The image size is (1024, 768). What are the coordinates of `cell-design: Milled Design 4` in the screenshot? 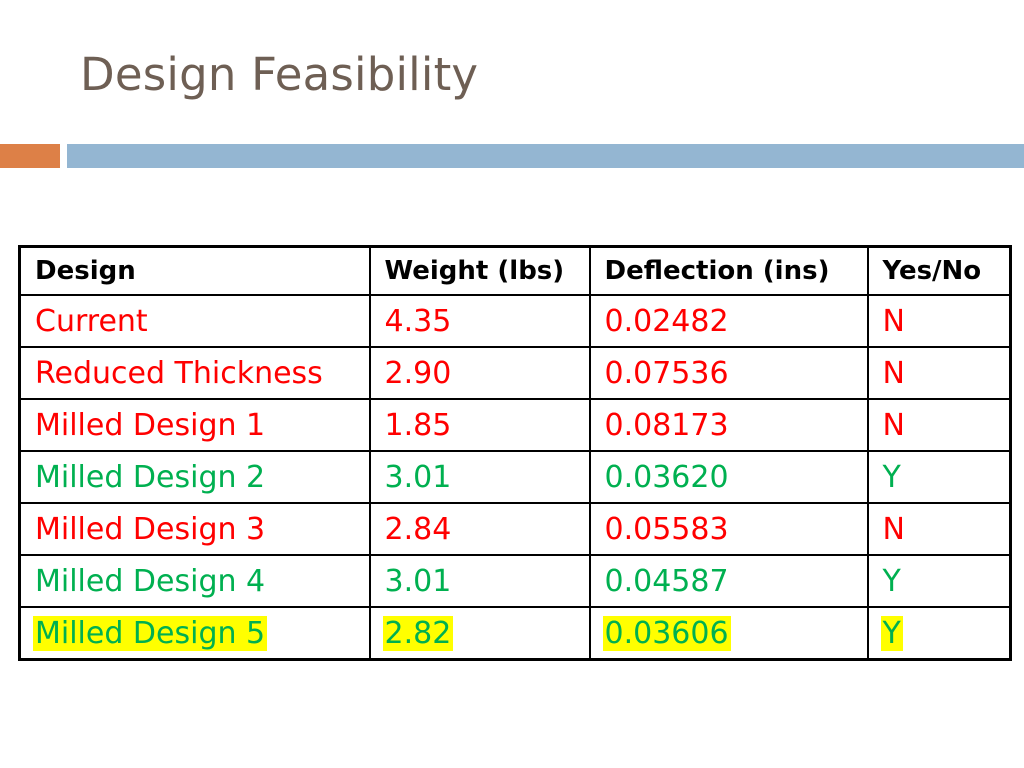 It's located at (194, 581).